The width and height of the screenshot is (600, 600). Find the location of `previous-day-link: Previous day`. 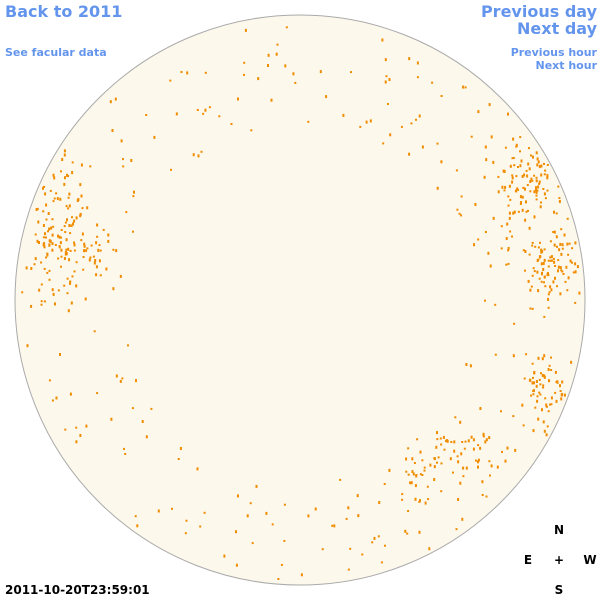

previous-day-link: Previous day is located at coordinates (539, 11).